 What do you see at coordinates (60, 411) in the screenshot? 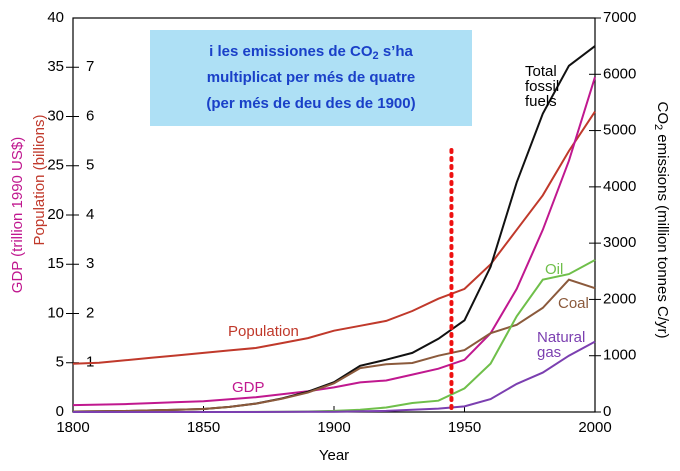
I see `y-tick-label: 0` at bounding box center [60, 411].